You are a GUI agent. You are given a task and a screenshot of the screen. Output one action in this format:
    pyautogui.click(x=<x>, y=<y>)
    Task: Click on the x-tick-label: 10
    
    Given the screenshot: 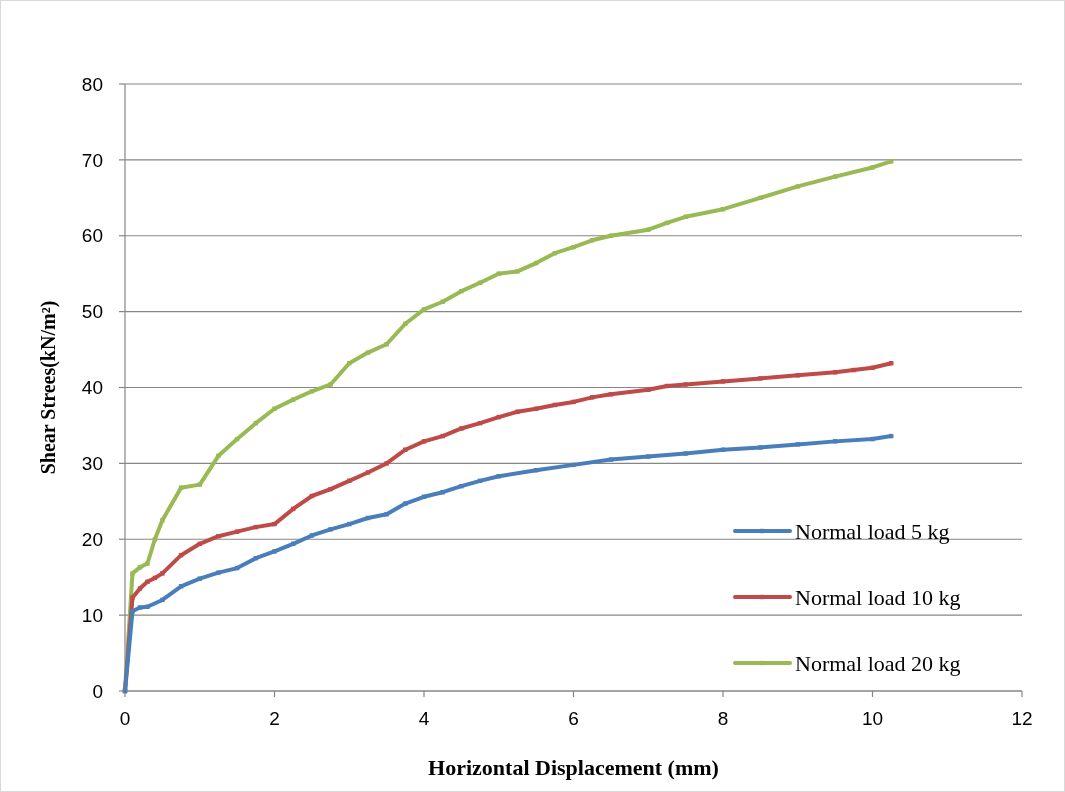 What is the action you would take?
    pyautogui.click(x=872, y=718)
    